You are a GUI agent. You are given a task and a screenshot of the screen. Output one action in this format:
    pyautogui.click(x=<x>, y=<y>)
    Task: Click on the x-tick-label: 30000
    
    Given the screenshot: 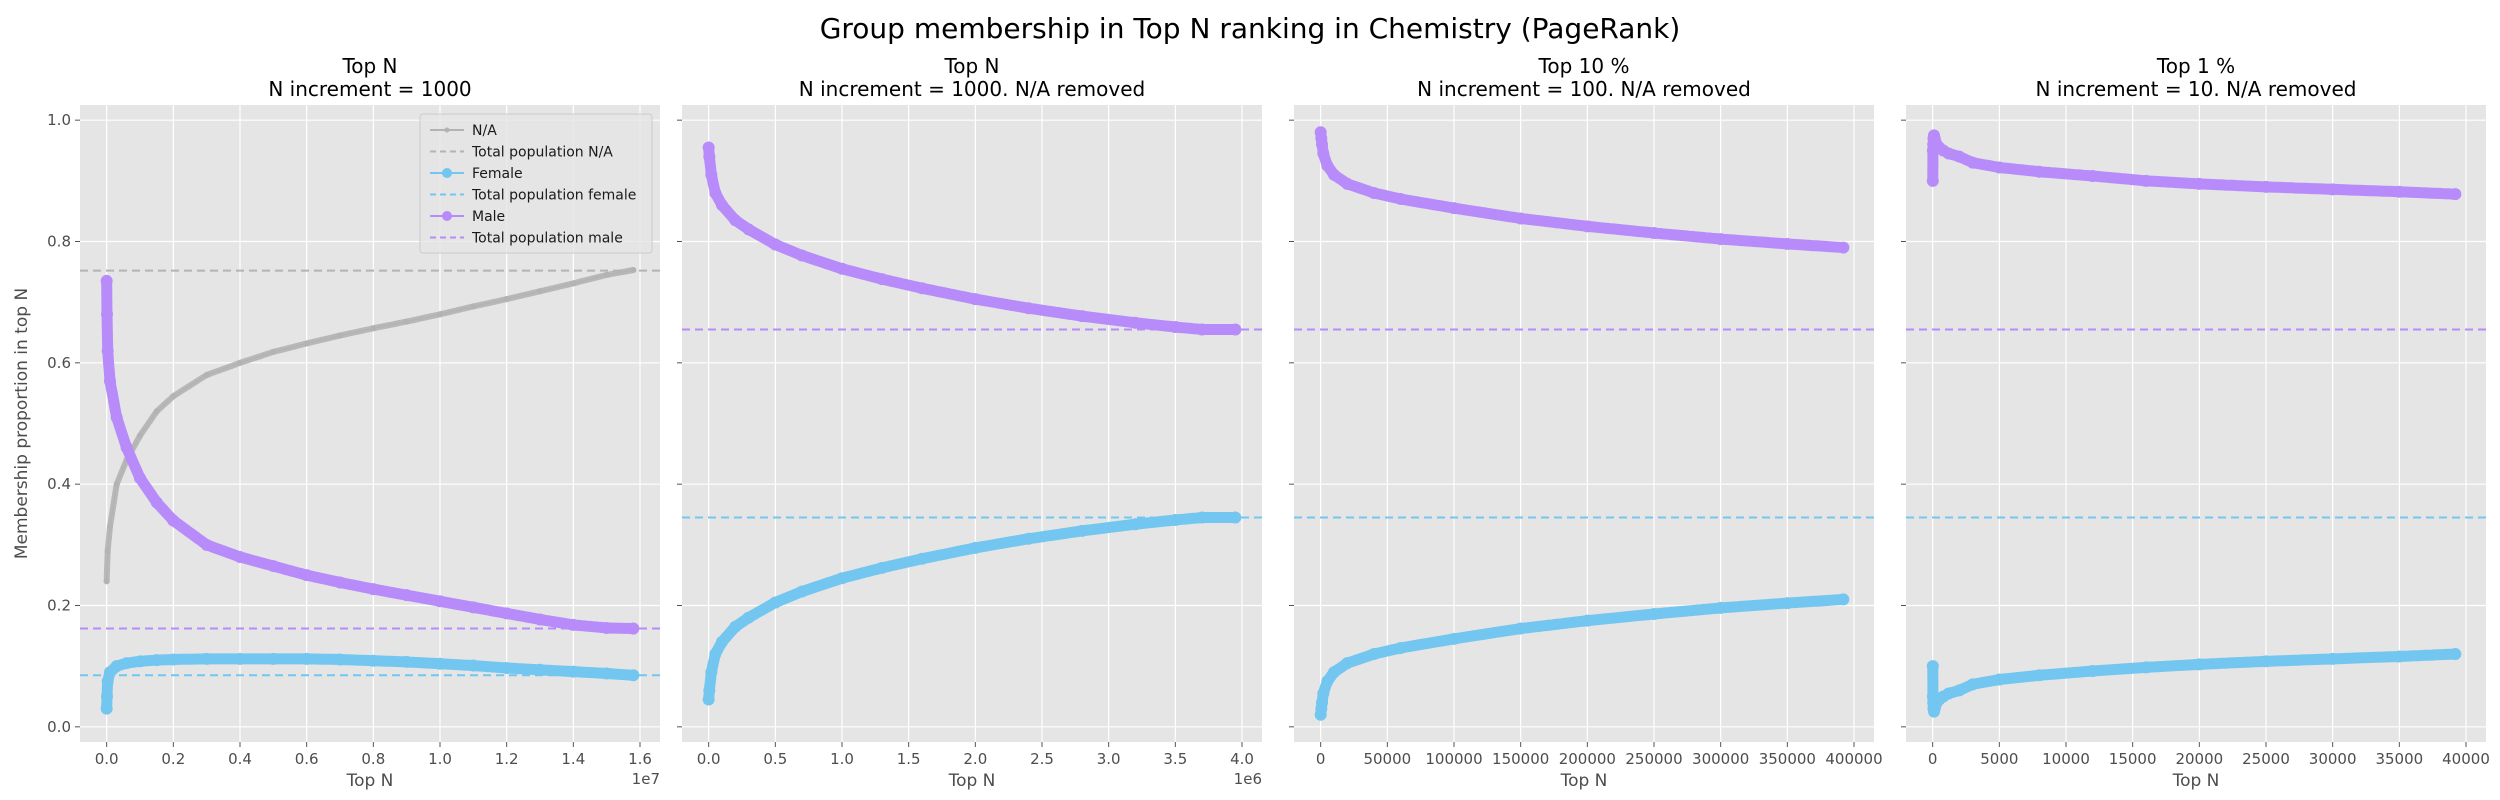 What is the action you would take?
    pyautogui.click(x=2333, y=759)
    